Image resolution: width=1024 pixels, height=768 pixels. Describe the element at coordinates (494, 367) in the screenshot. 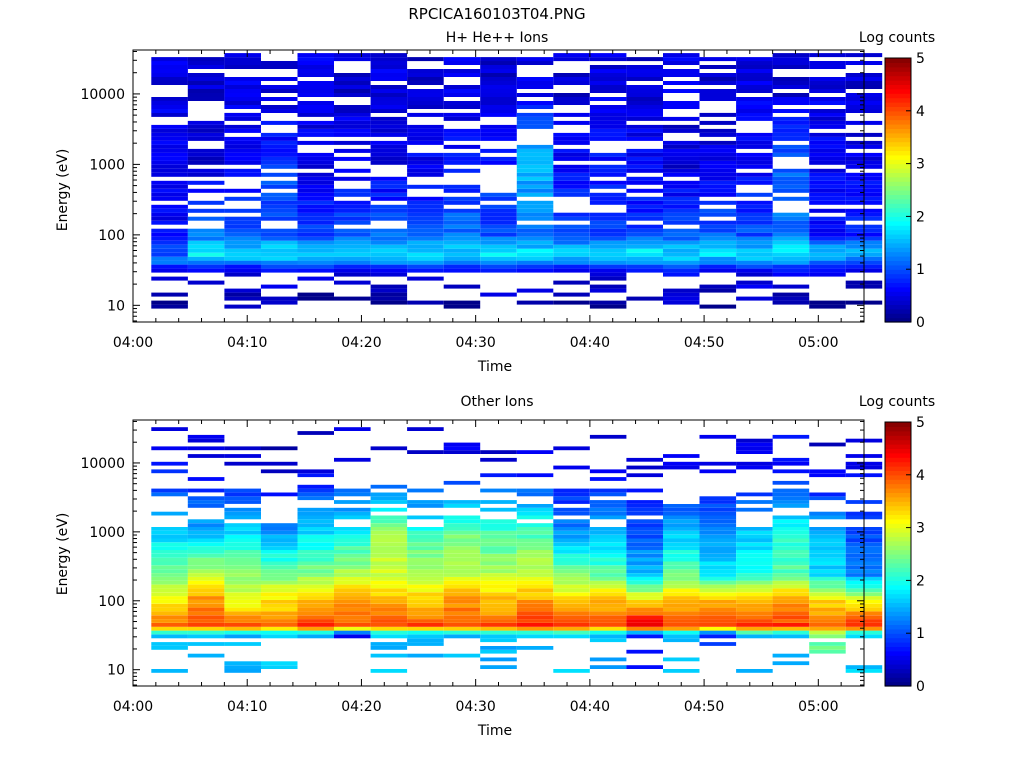

I see `panel-1-x-axis-label: Time` at that location.